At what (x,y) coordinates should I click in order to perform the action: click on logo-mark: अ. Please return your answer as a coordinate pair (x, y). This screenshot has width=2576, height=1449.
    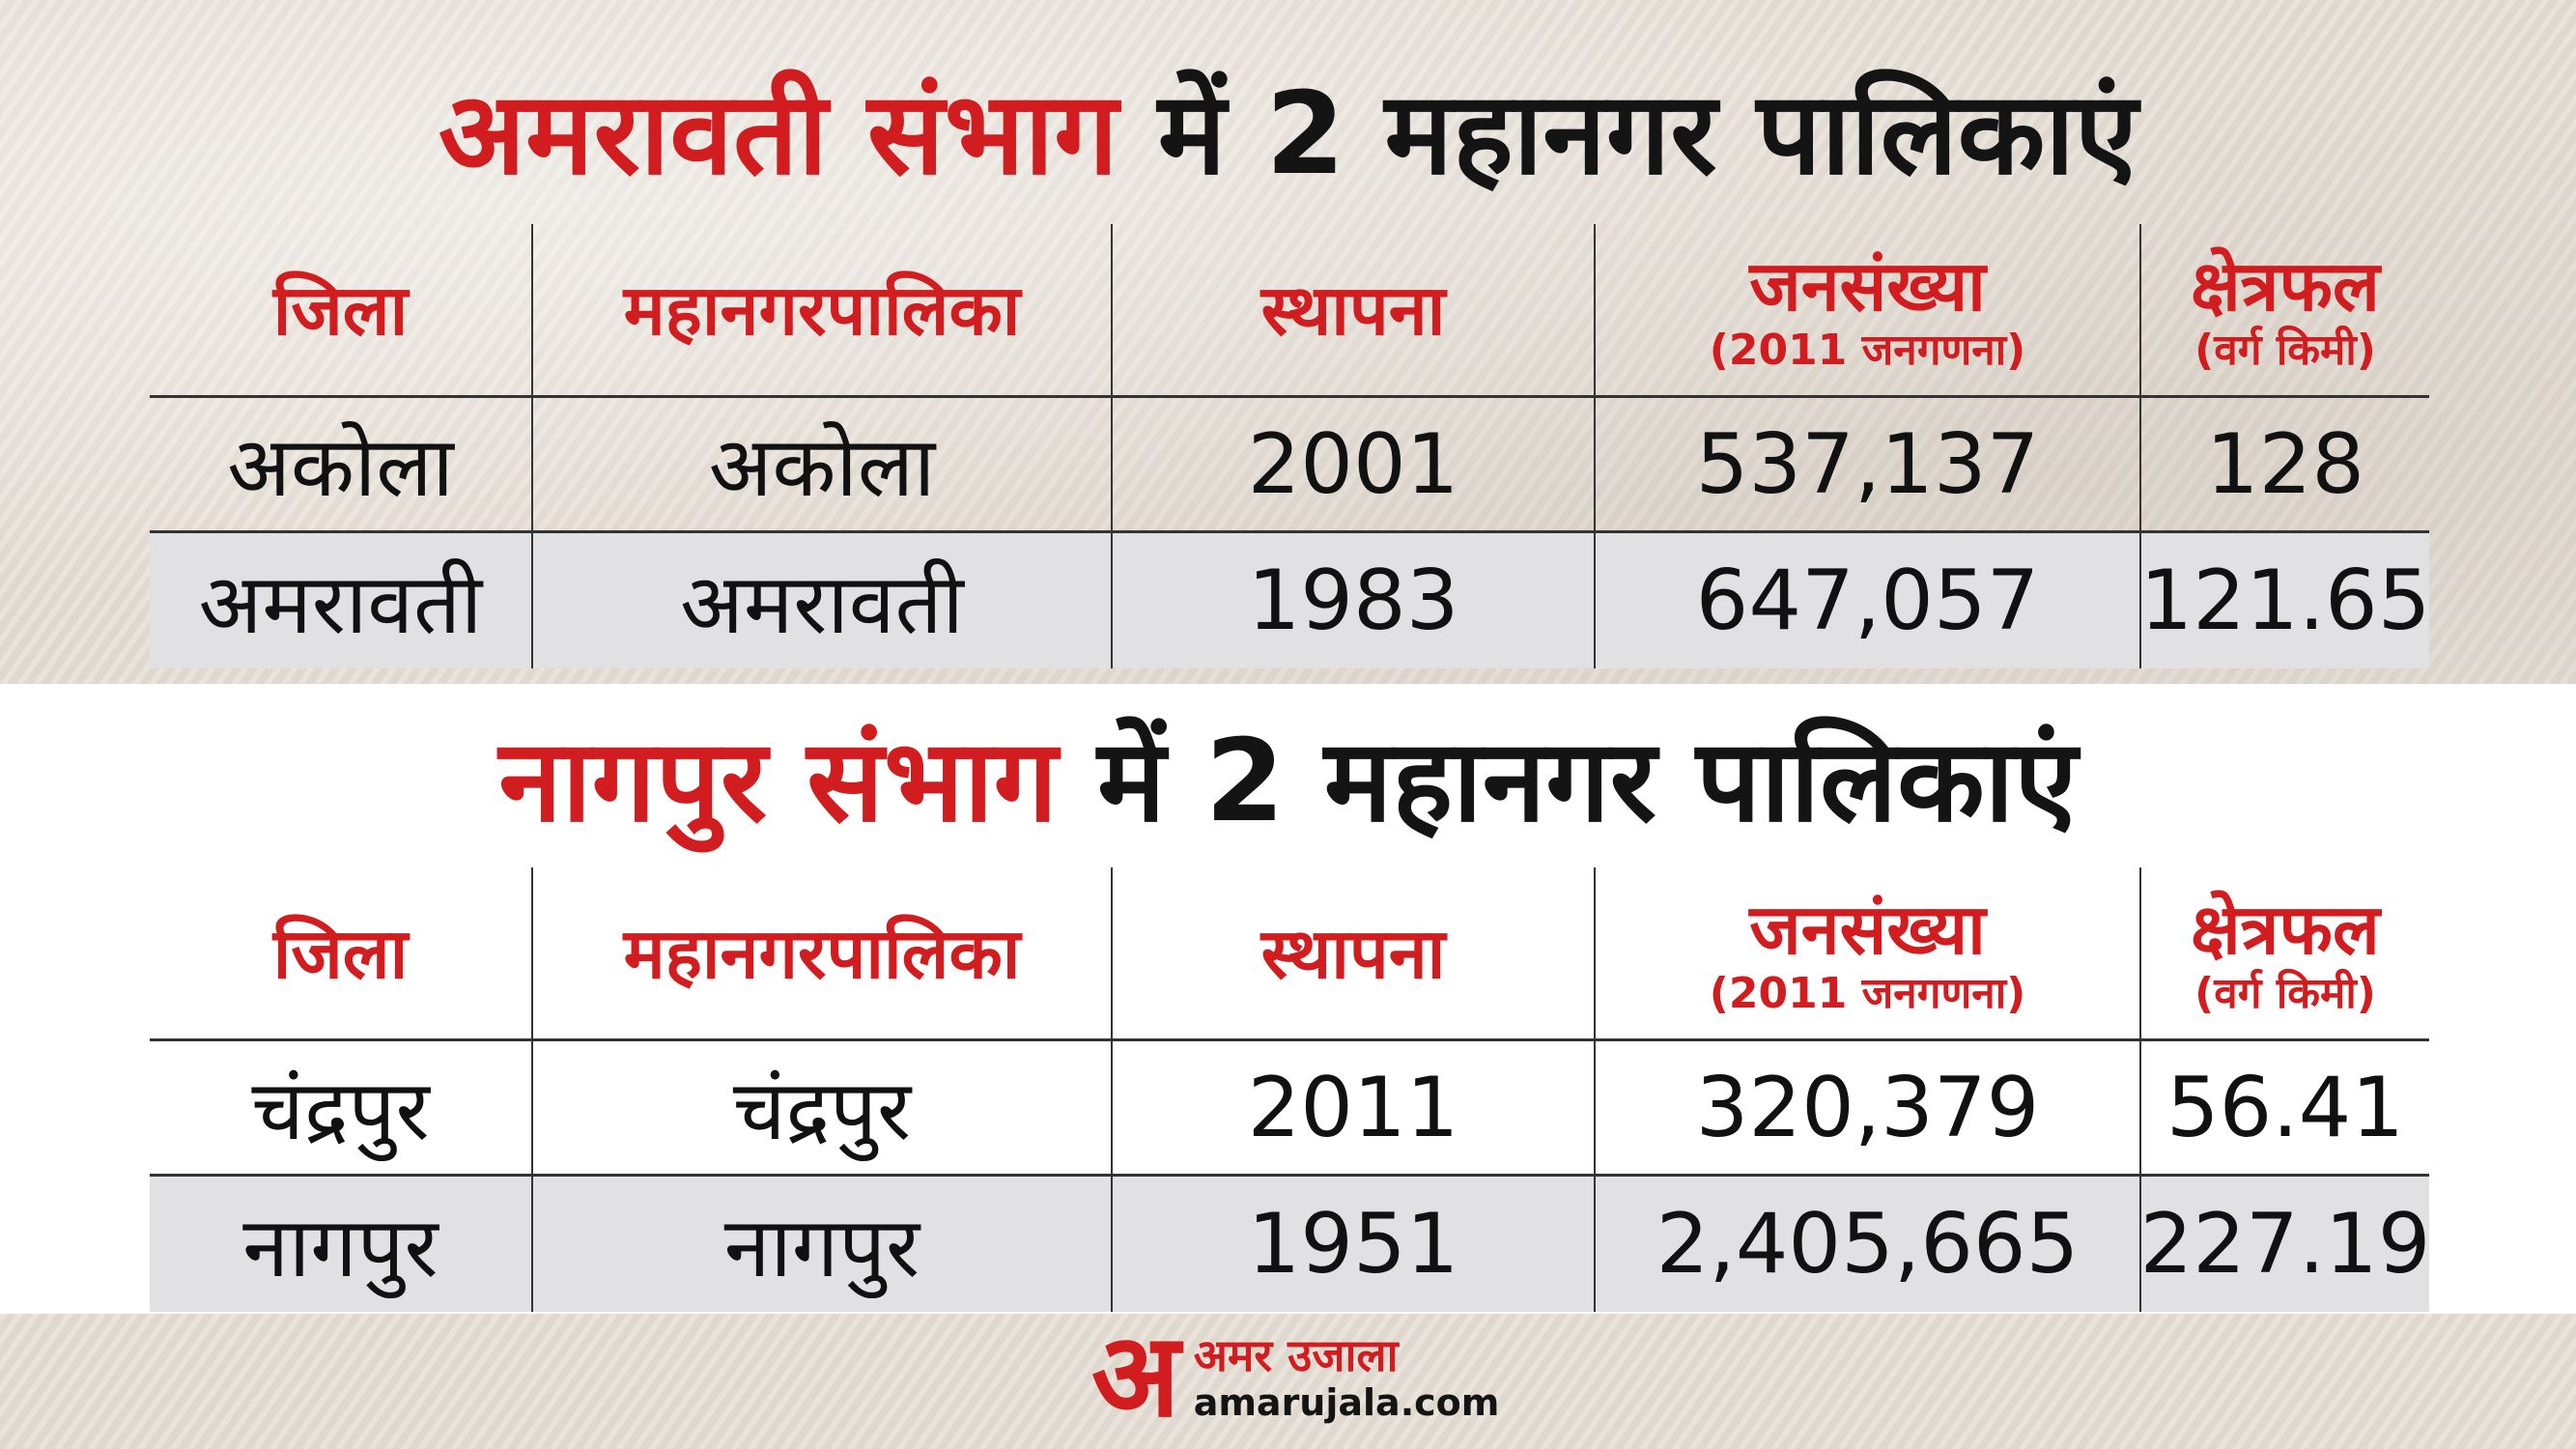
    Looking at the image, I should click on (1135, 1376).